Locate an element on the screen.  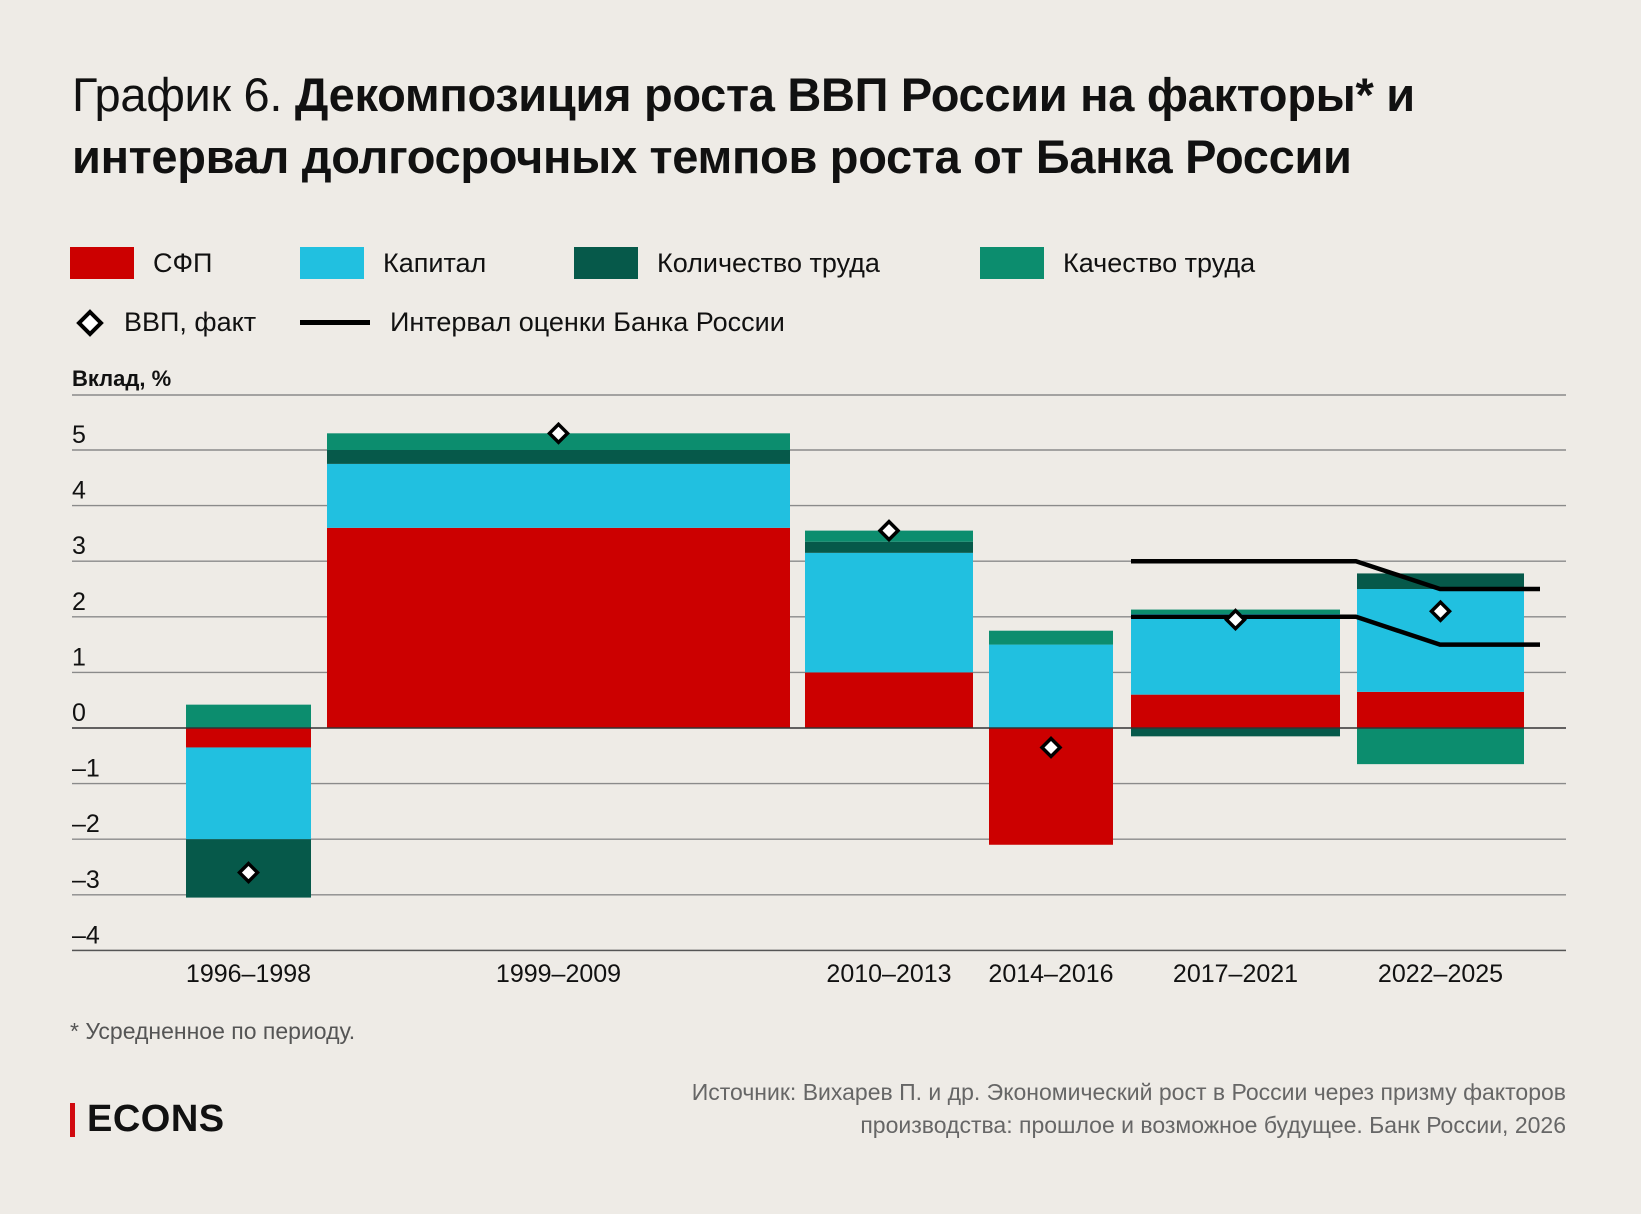
y-tick-label: 4 is located at coordinates (79, 491).